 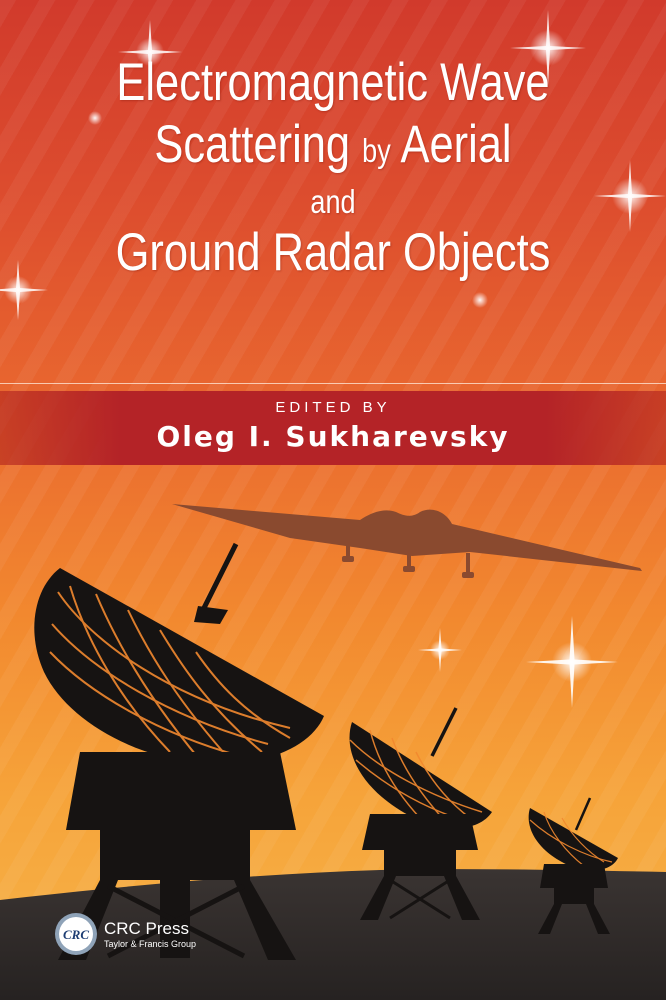 What do you see at coordinates (333, 201) in the screenshot?
I see `title-line-3: and` at bounding box center [333, 201].